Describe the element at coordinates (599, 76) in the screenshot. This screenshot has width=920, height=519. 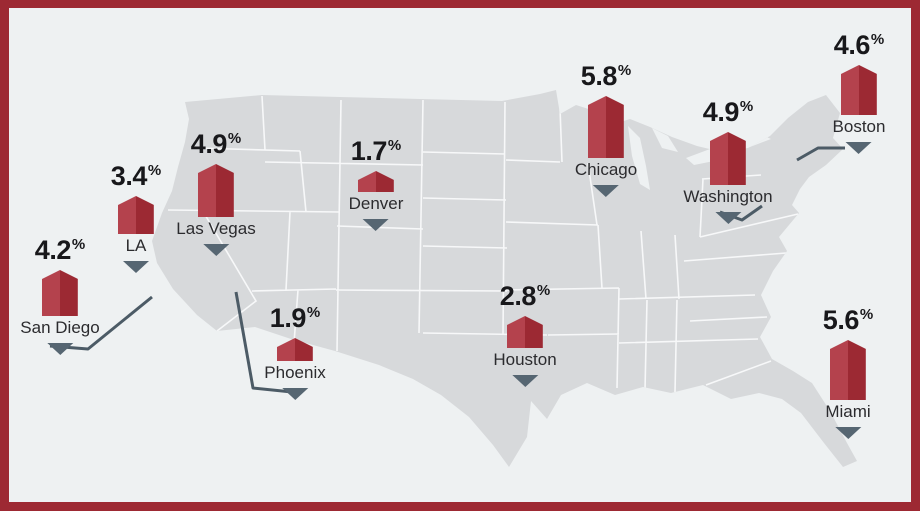
I see `value-number: 5.8` at that location.